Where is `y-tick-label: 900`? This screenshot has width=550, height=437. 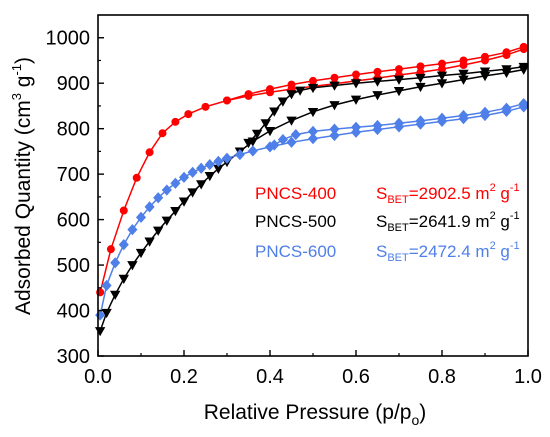 y-tick-label: 900 is located at coordinates (73, 84).